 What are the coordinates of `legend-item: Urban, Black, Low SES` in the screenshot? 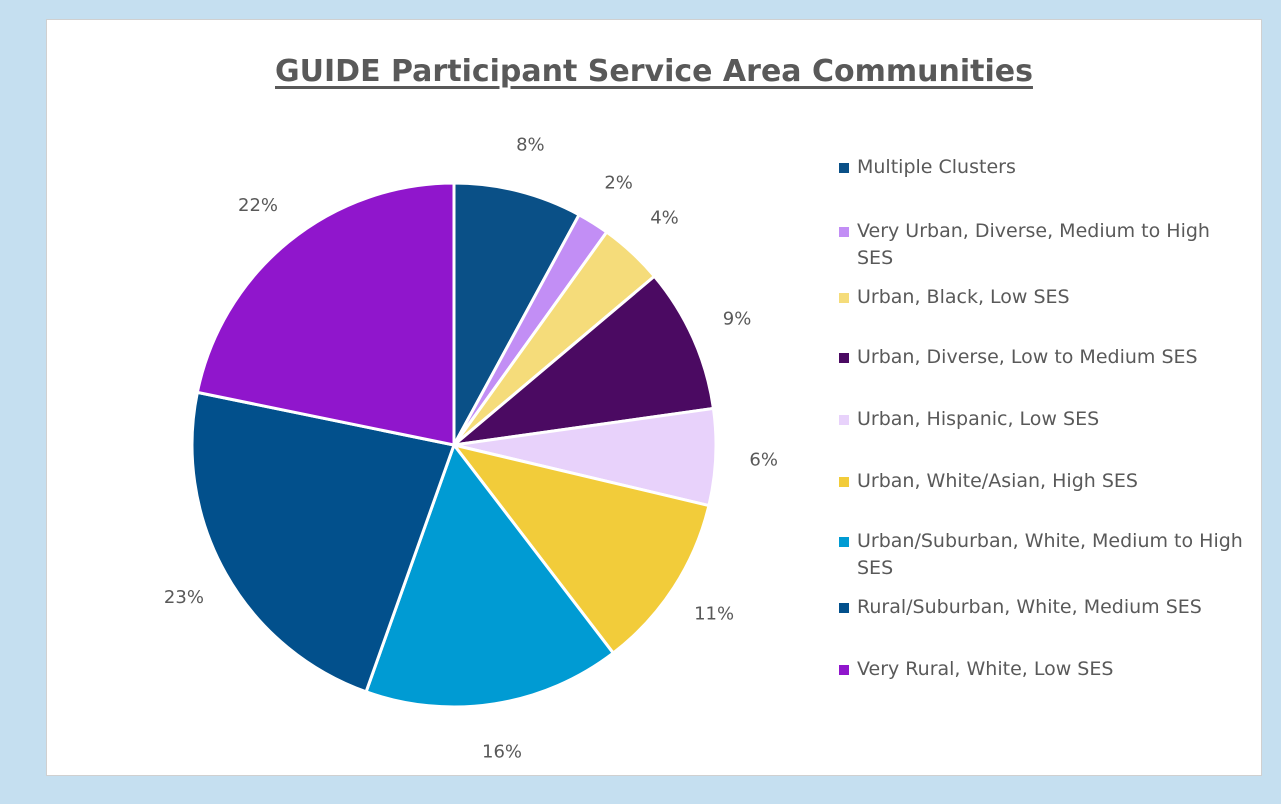 It's located at (1044, 297).